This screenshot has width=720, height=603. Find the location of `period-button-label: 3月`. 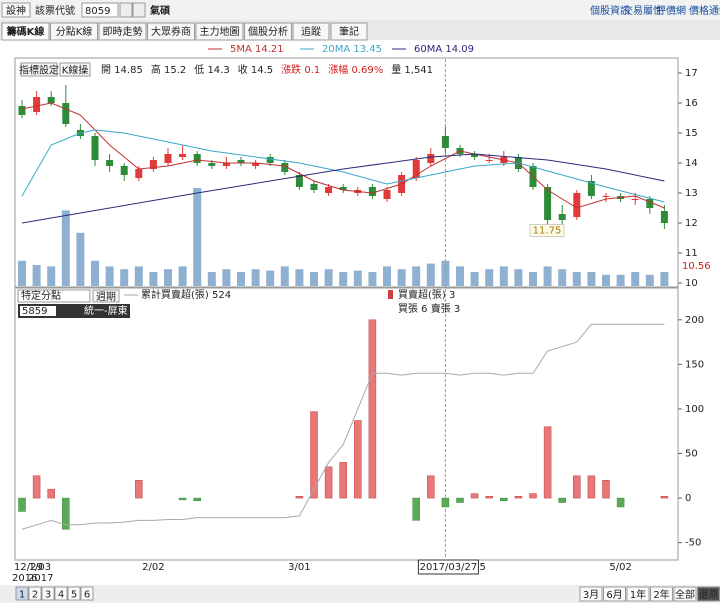

period-button-label: 3月 is located at coordinates (591, 595).